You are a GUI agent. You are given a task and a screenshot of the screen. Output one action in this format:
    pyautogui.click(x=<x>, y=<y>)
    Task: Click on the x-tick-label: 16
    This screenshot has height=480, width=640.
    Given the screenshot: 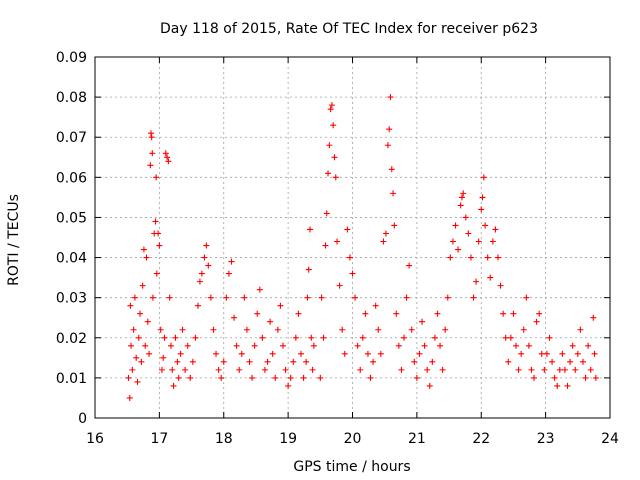 What is the action you would take?
    pyautogui.click(x=95, y=439)
    